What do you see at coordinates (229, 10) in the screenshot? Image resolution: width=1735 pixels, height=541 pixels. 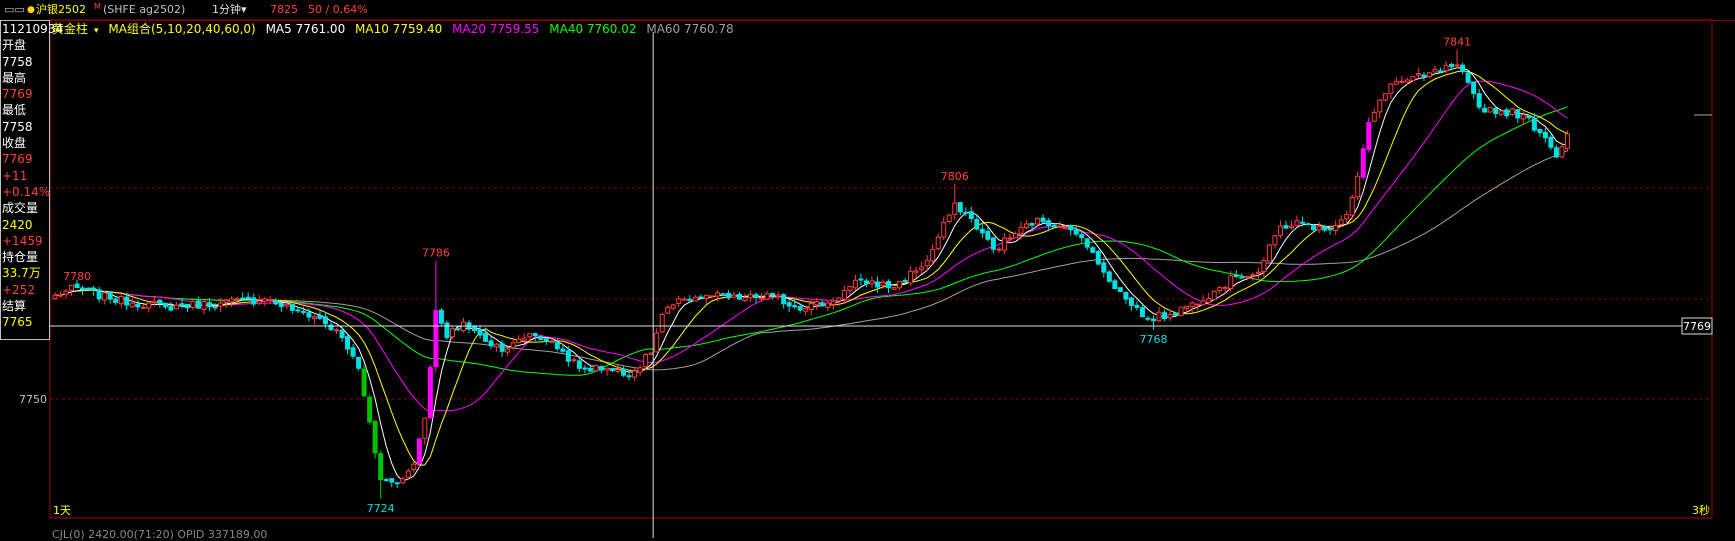 I see `timeframe-dropdown: 1分钟▾` at bounding box center [229, 10].